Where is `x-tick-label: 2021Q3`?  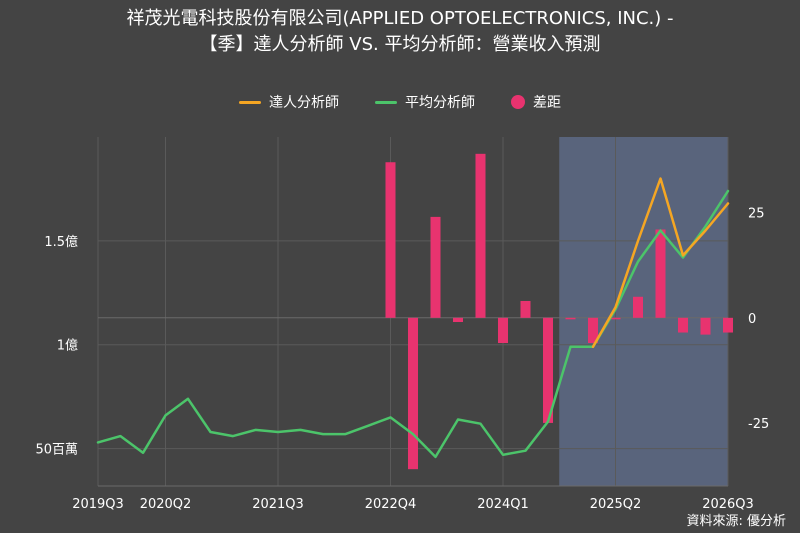
x-tick-label: 2021Q3 is located at coordinates (278, 504).